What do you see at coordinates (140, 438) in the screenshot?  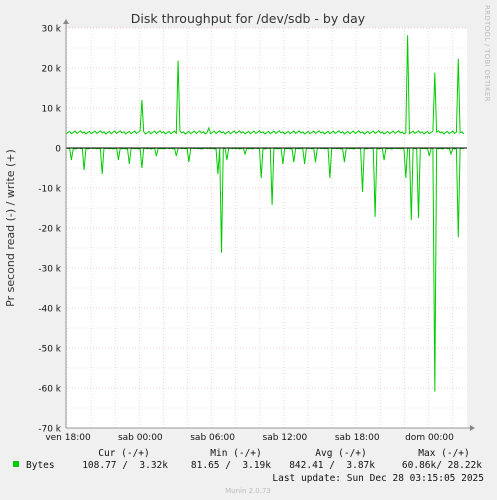 I see `x-tick-label: sab 00:00` at bounding box center [140, 438].